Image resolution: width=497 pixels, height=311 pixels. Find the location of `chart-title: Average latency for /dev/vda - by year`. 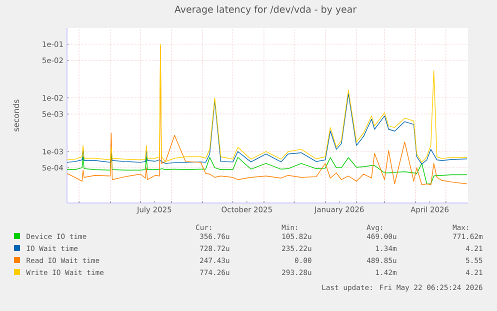

chart-title: Average latency for /dev/vda - by year is located at coordinates (265, 10).